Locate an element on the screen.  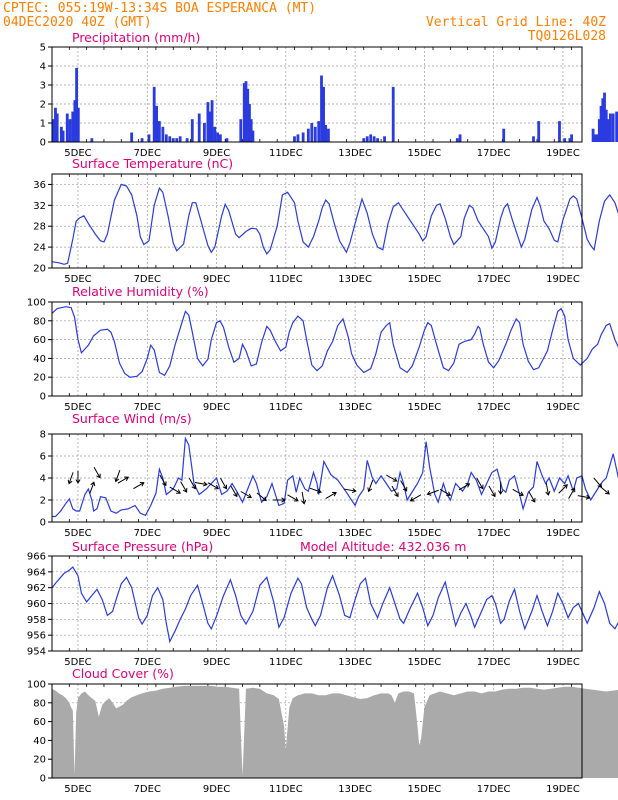
header-grid-line: Vertical Grid Line: 40Z is located at coordinates (516, 22).